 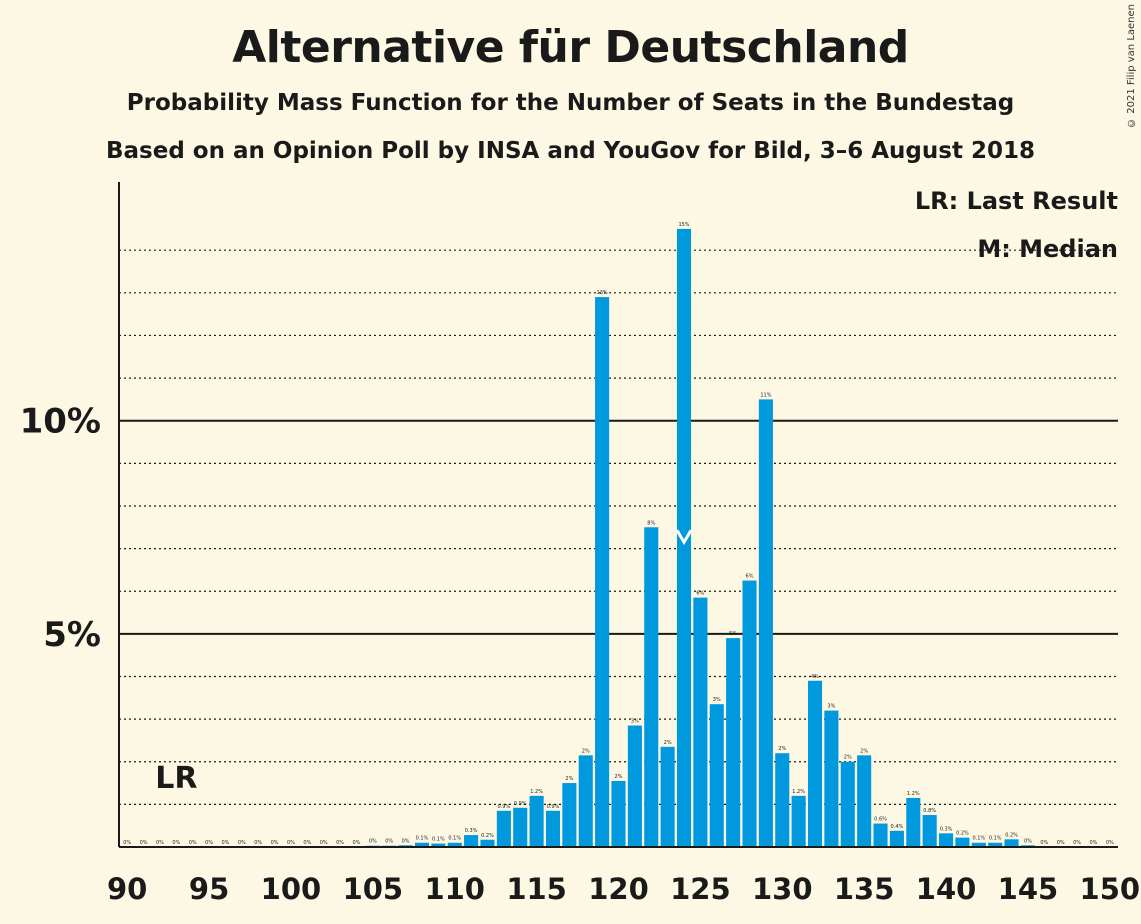 I want to click on bar-data-label: 13%, so click(x=602, y=293).